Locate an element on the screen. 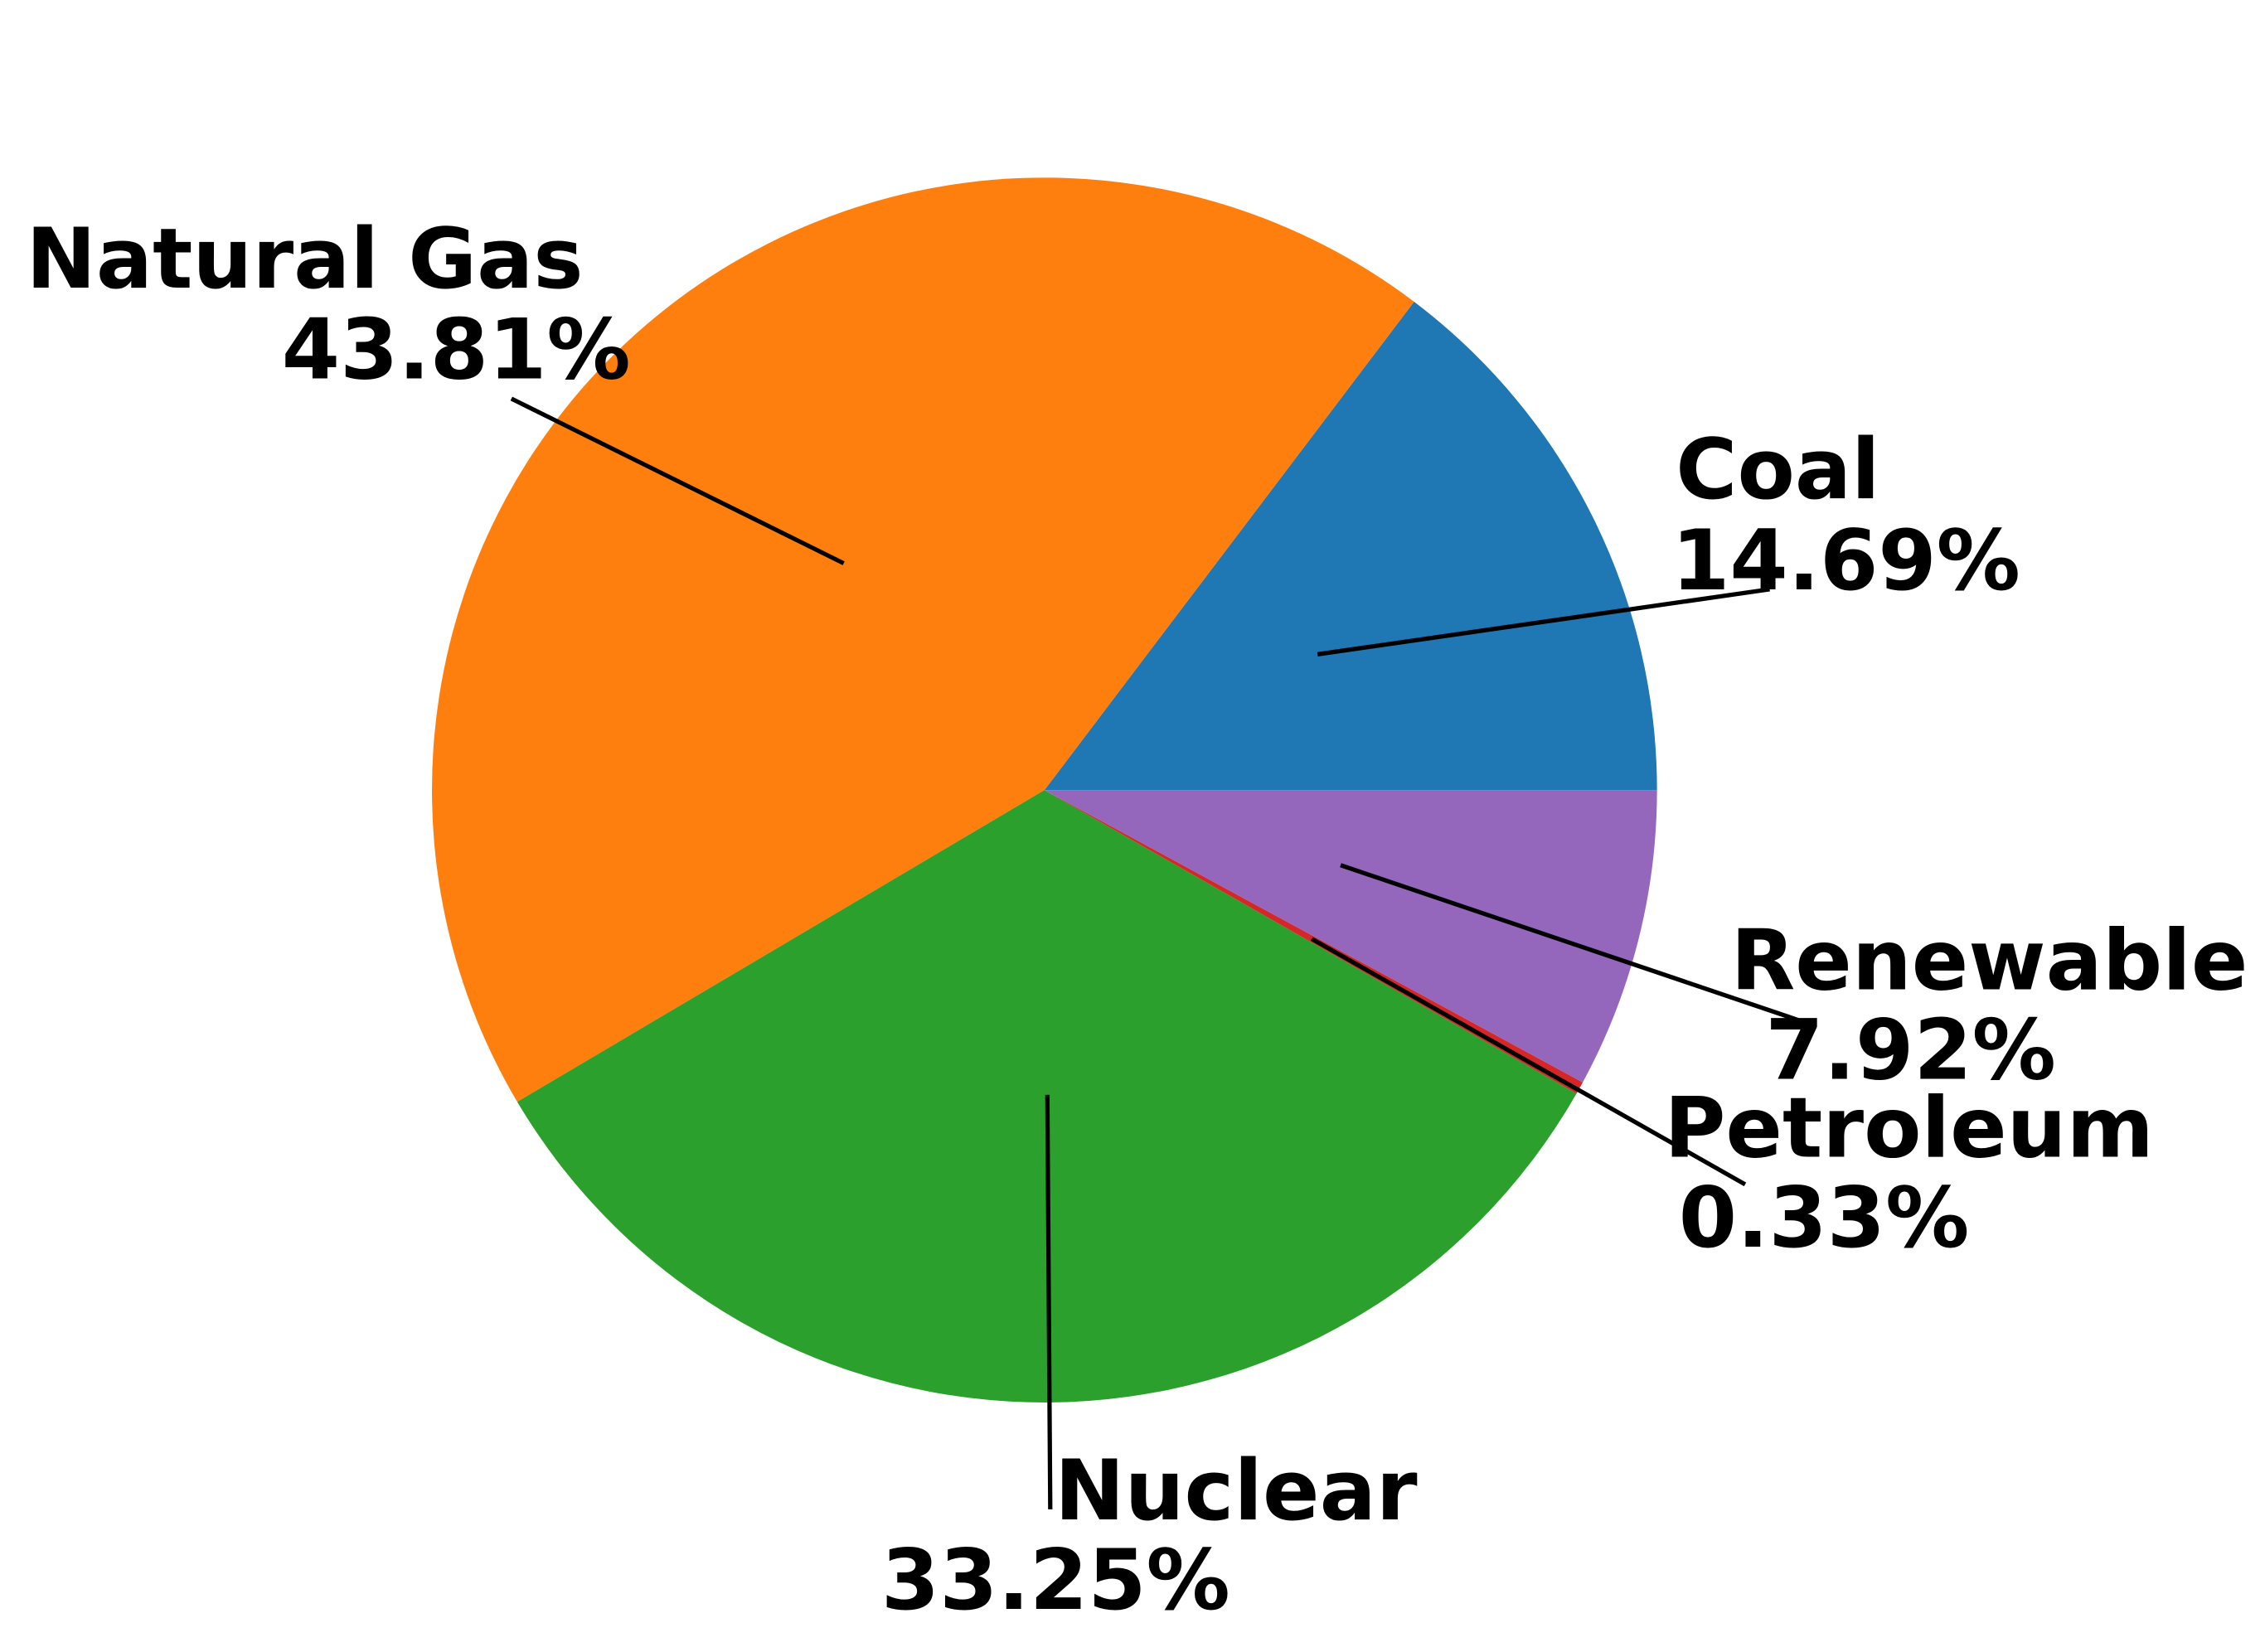  value-label: 43.81% is located at coordinates (456, 350).